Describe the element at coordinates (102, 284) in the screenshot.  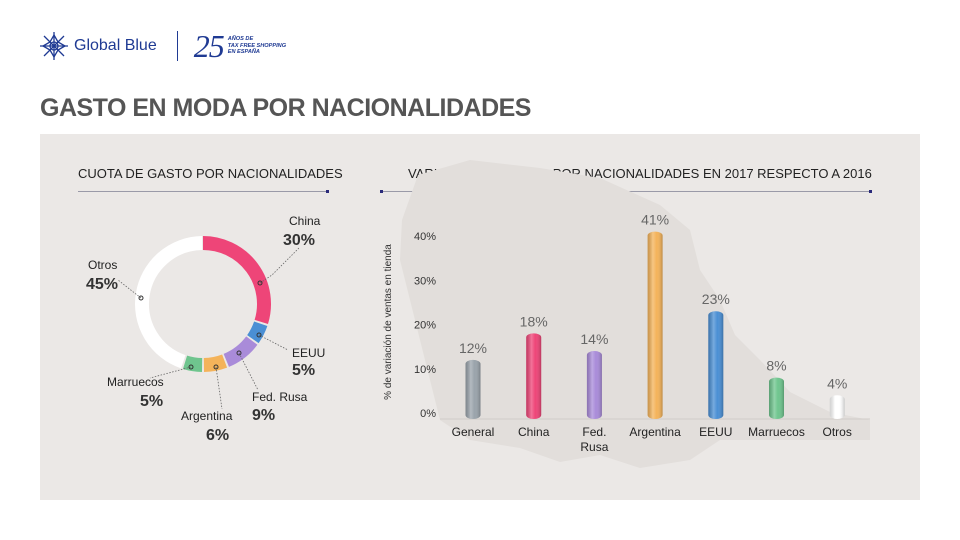
I see `slice-value-label: 45%` at that location.